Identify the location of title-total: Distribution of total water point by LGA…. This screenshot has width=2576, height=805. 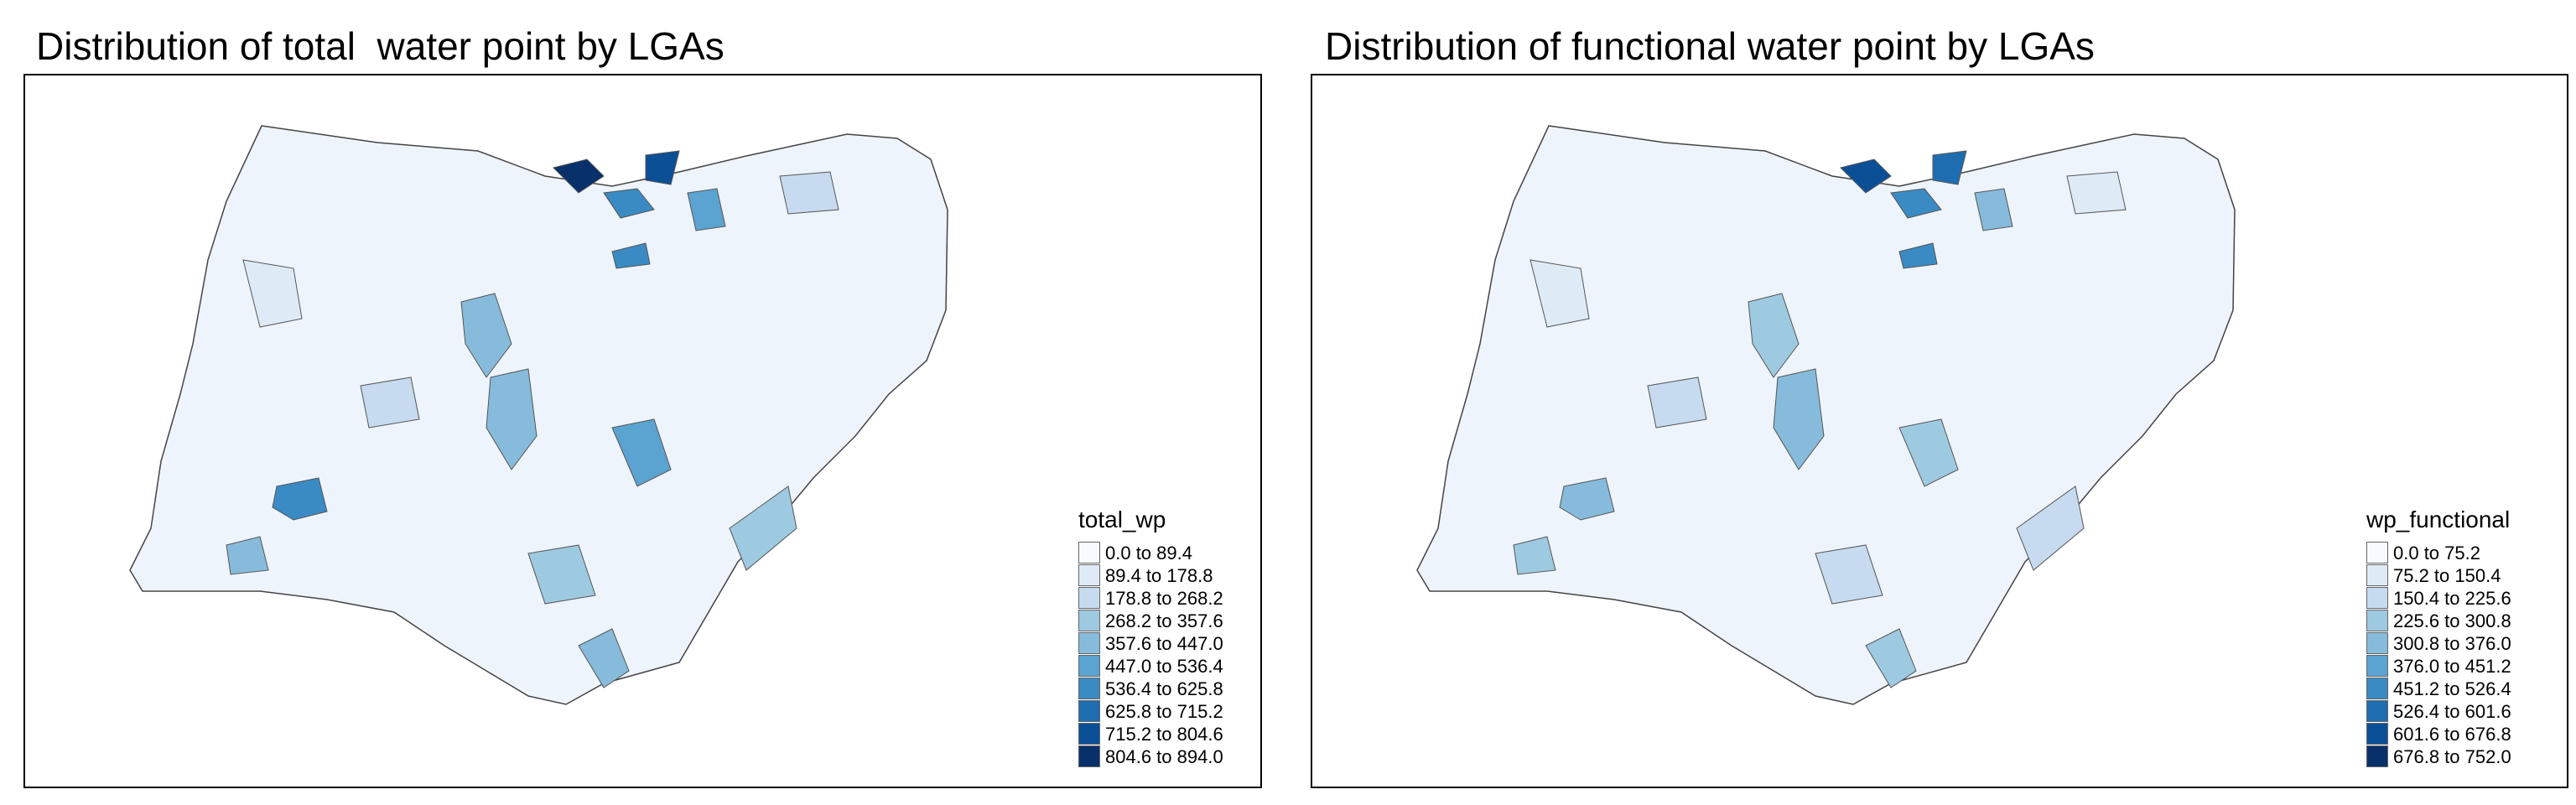
(380, 46).